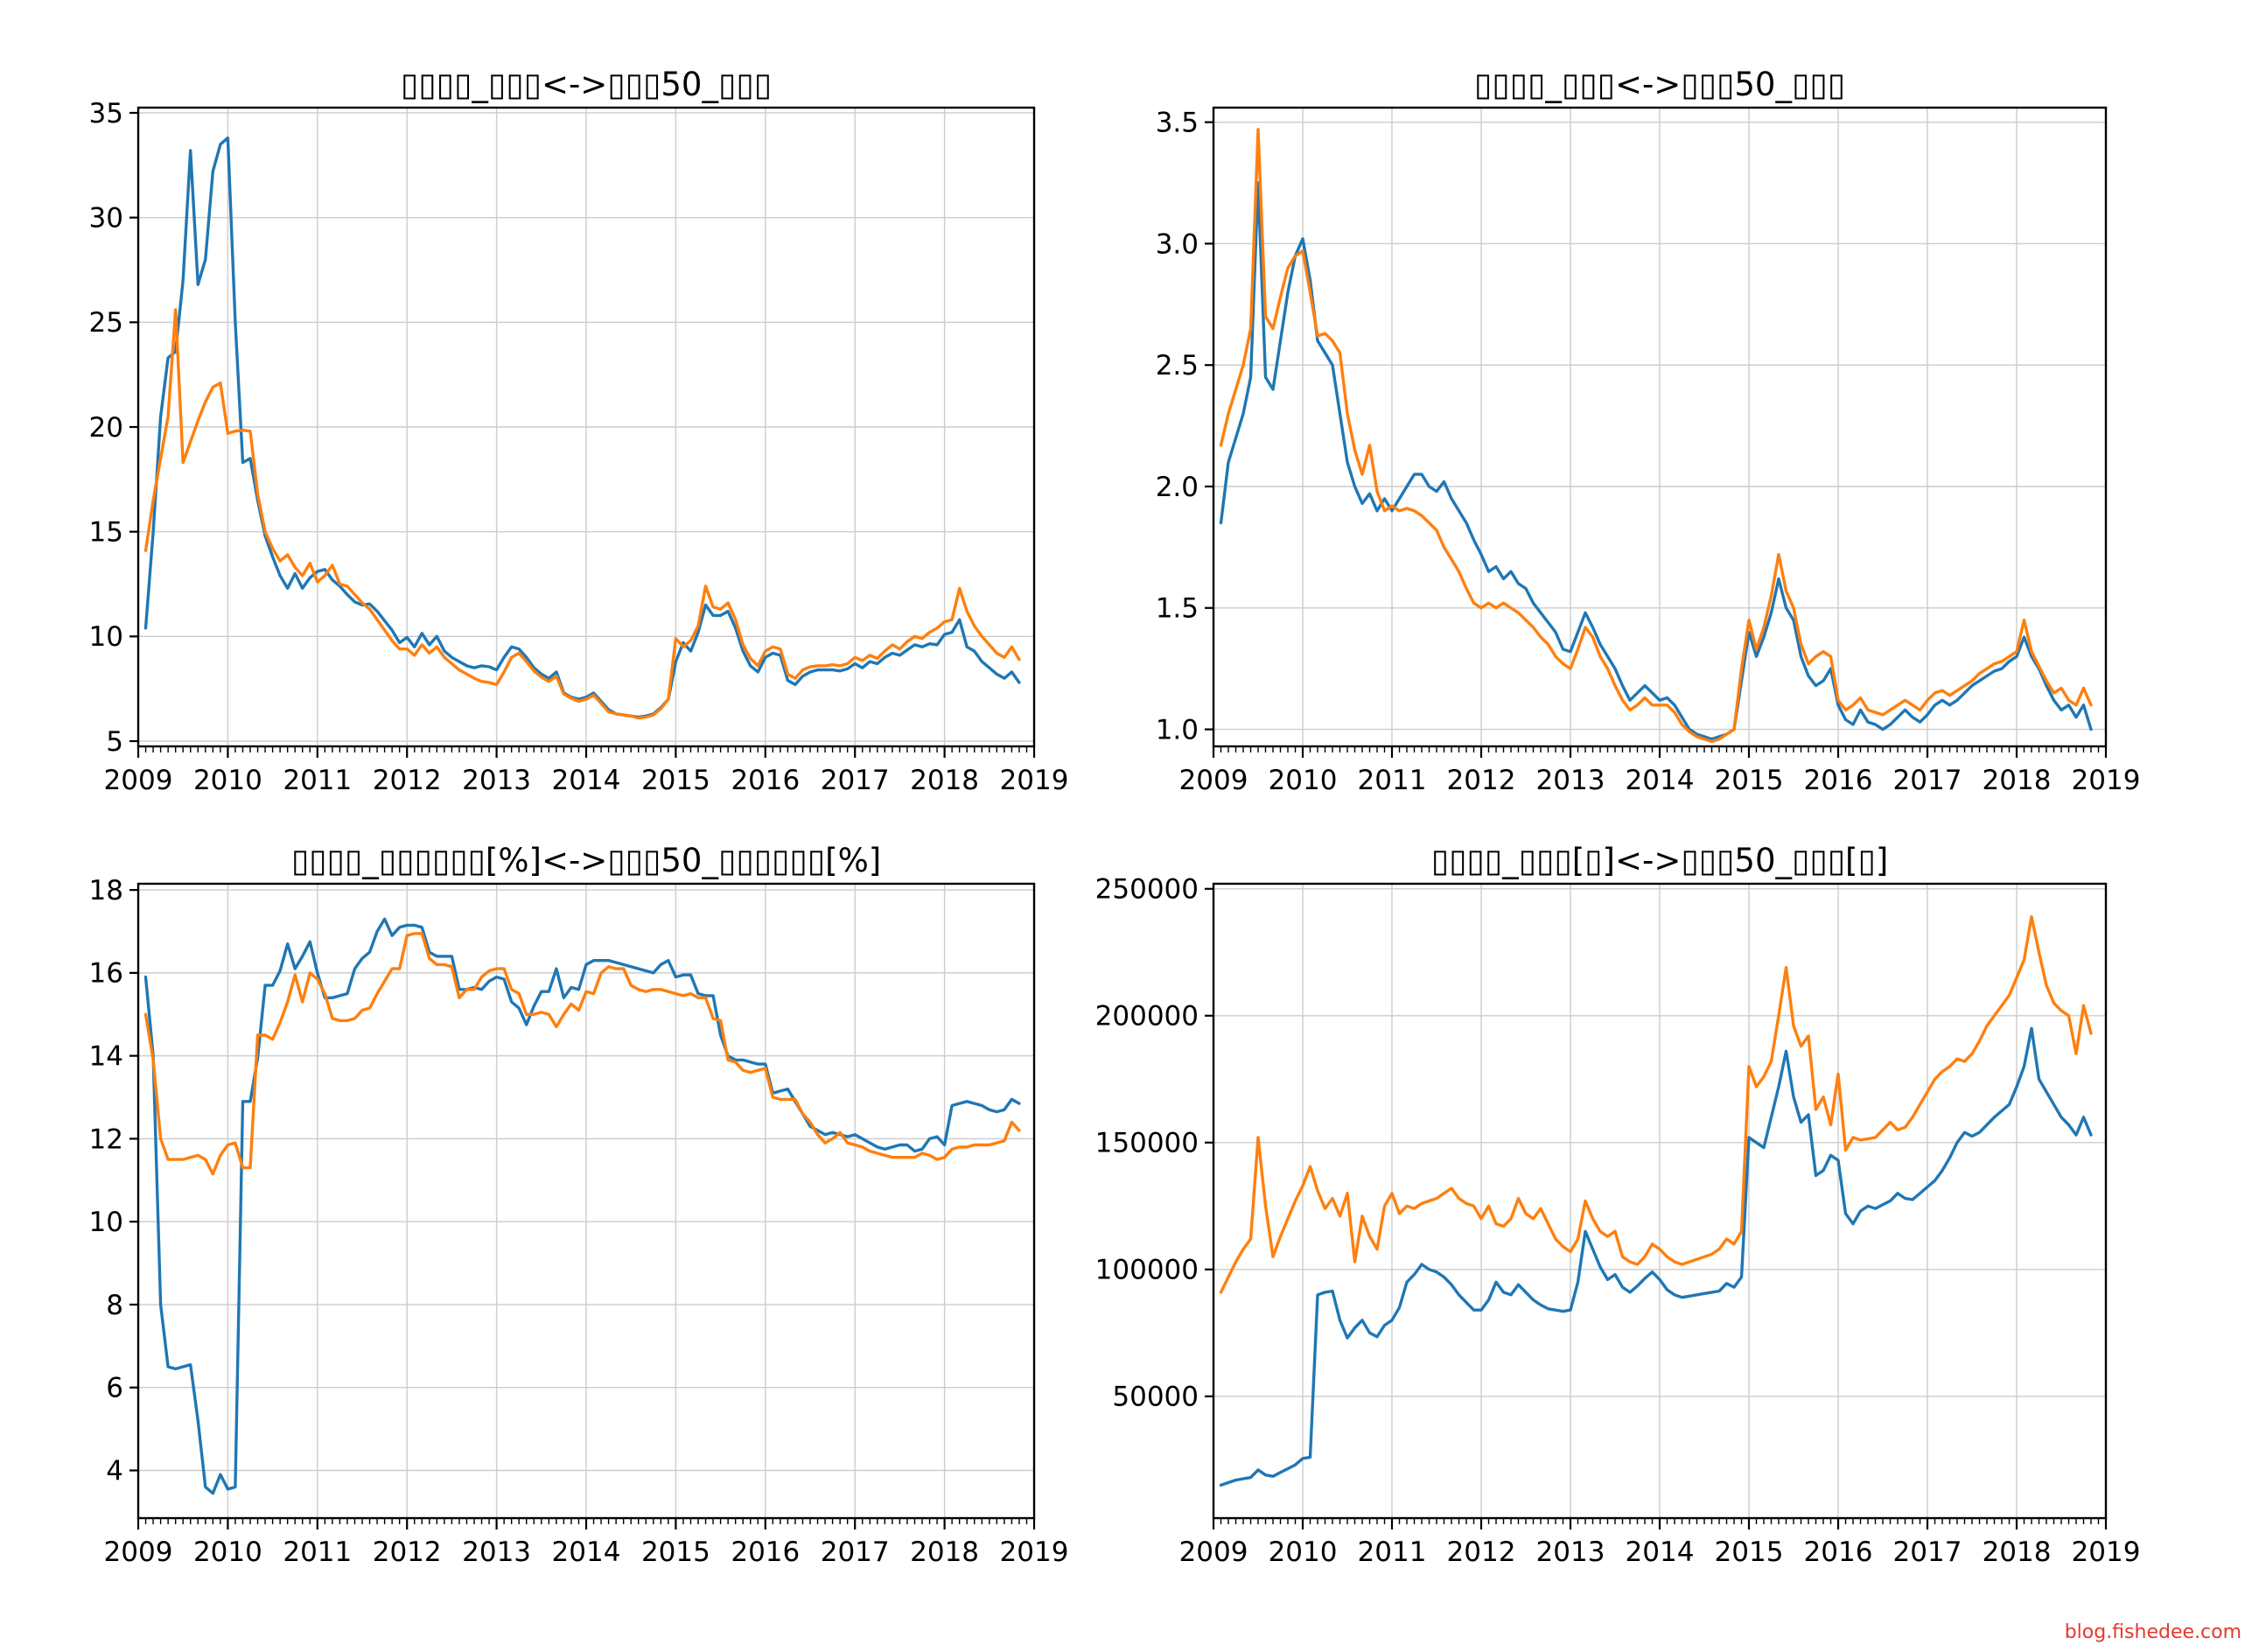 Image resolution: width=2266 pixels, height=1652 pixels. I want to click on y-tick-label: 4, so click(114, 1471).